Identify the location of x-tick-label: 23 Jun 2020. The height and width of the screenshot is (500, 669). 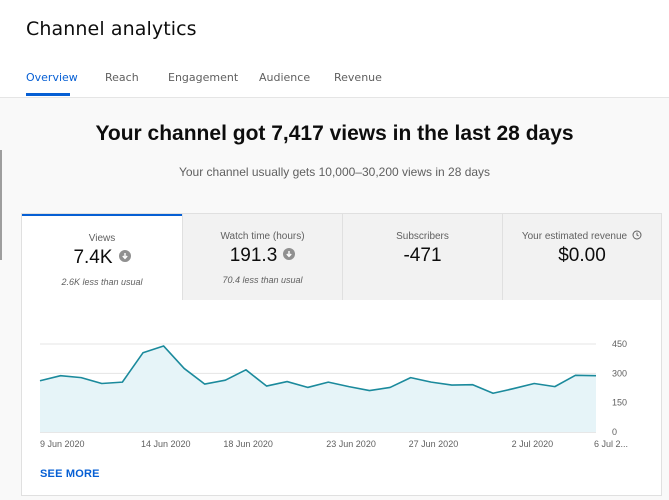
(351, 444).